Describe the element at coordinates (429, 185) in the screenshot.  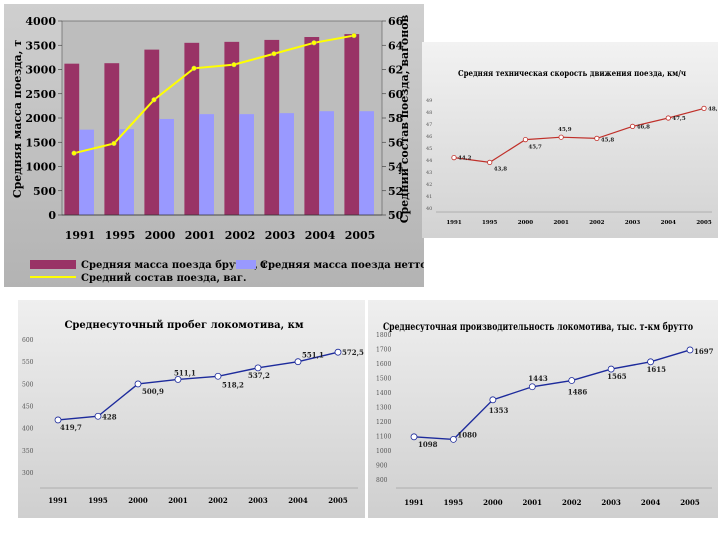
I see `y-tick-label: 42` at that location.